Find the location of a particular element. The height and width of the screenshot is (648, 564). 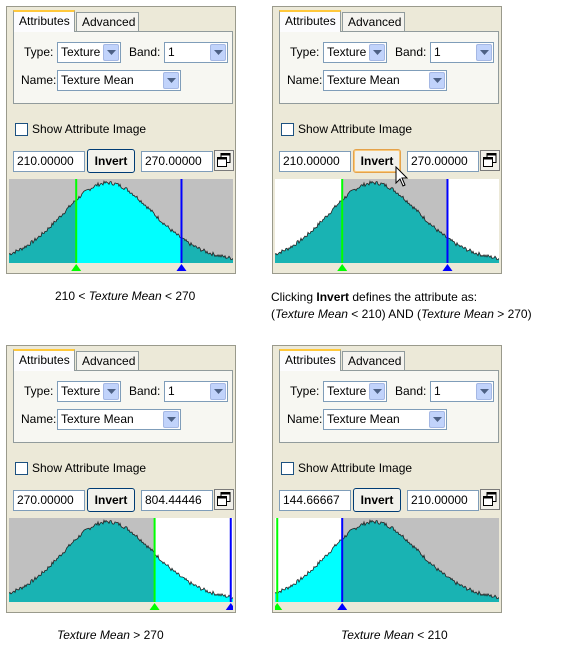

low-threshold-input: 270.00000 is located at coordinates (49, 500).